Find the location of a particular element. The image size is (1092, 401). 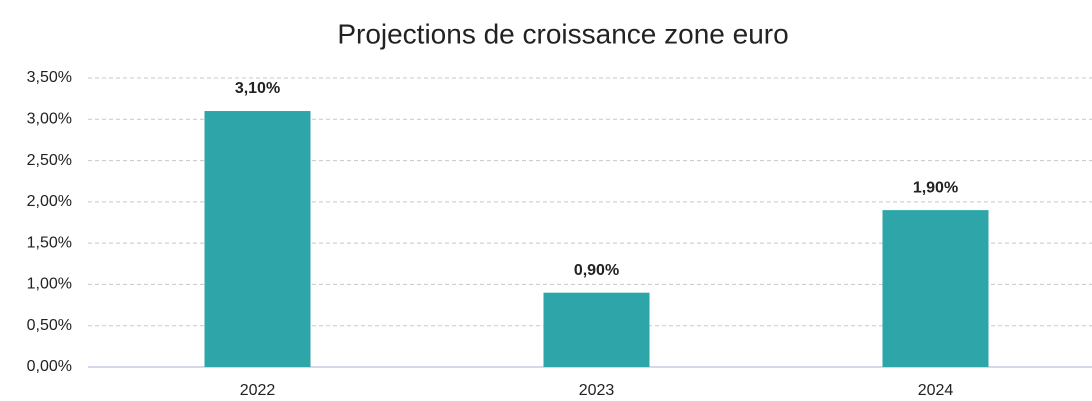

value-label: 3,10% is located at coordinates (257, 88).